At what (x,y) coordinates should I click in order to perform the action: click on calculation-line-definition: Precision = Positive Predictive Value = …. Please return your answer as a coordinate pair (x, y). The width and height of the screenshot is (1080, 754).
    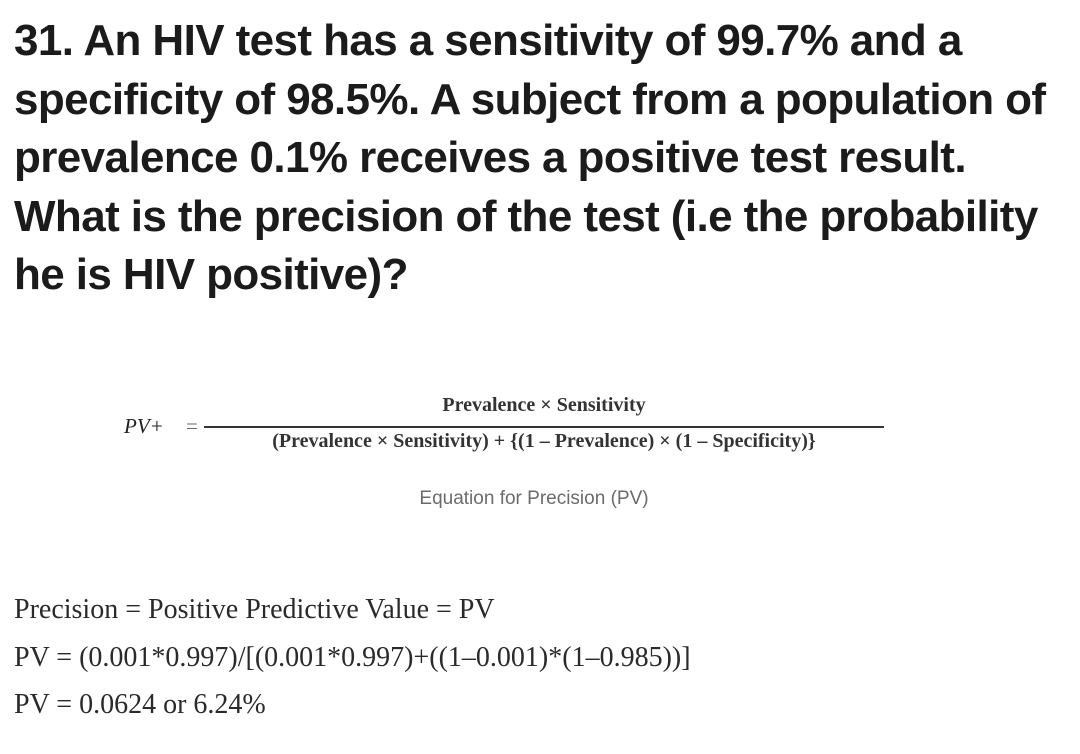
    Looking at the image, I should click on (254, 609).